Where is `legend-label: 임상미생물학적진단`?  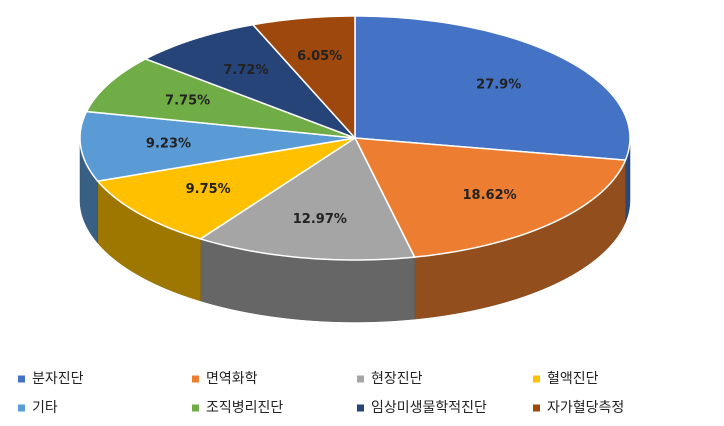
legend-label: 임상미생물학적진단 is located at coordinates (429, 408).